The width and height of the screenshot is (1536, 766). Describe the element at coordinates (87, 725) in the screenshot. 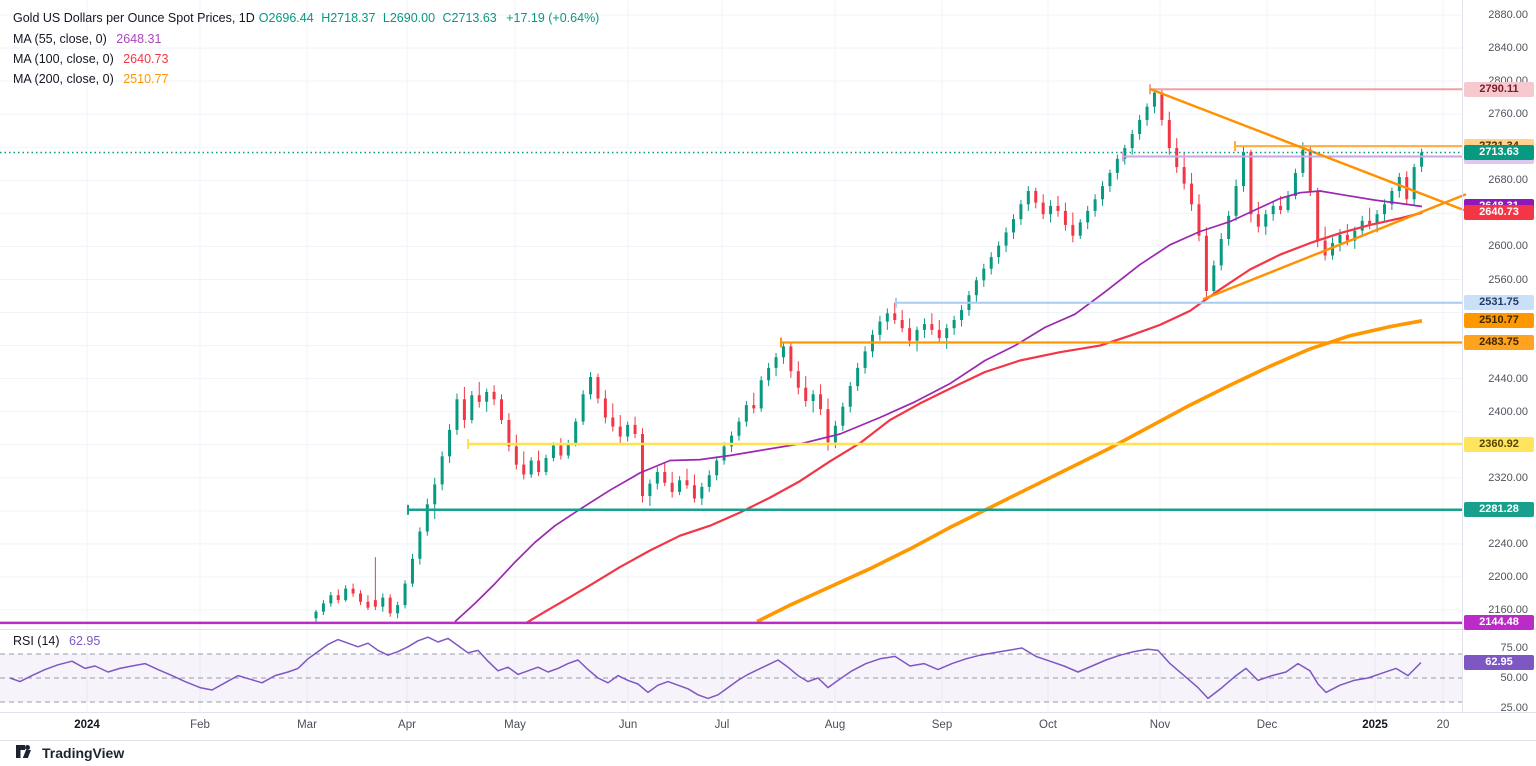

I see `time-label-2024: 2024` at that location.